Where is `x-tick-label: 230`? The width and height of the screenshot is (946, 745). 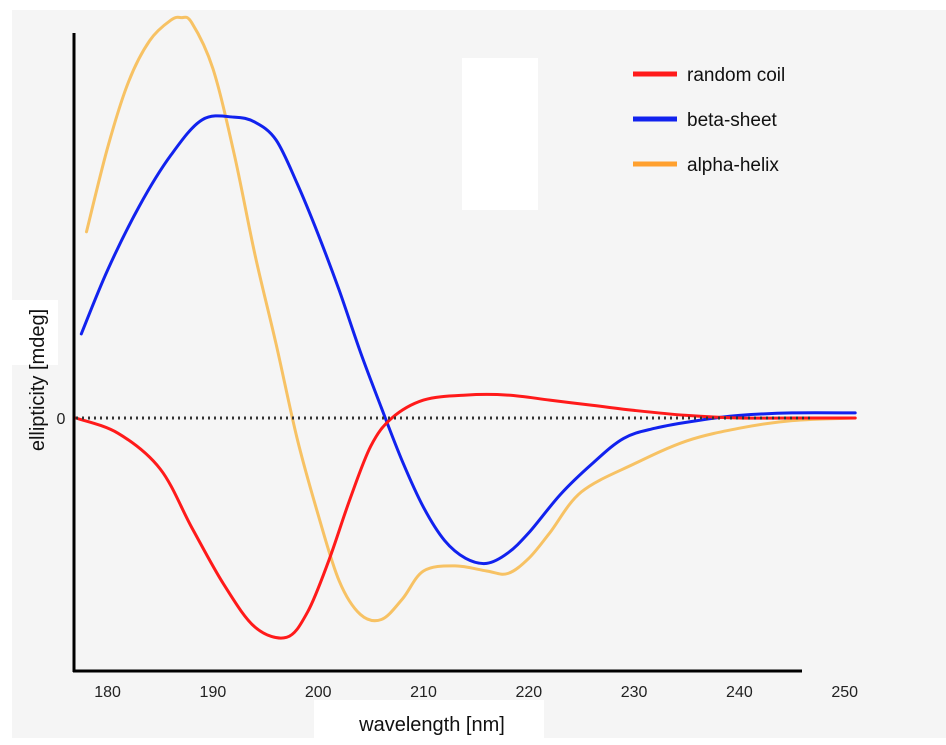 x-tick-label: 230 is located at coordinates (634, 692).